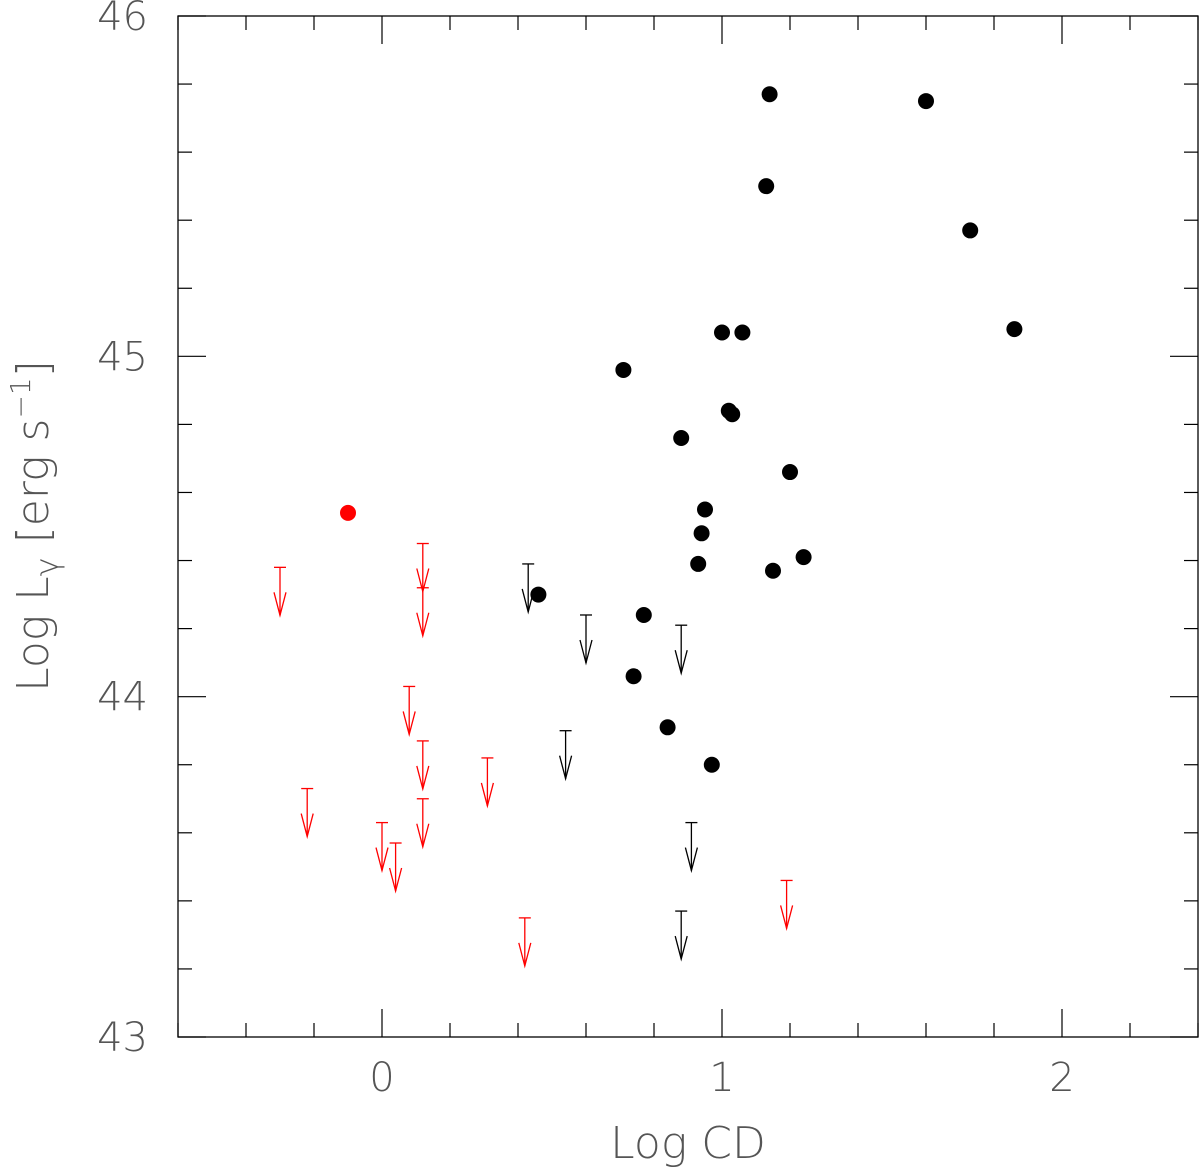 Image resolution: width=1200 pixels, height=1172 pixels. Describe the element at coordinates (20, 397) in the screenshot. I see `y-axis-title-superscript: −1` at that location.